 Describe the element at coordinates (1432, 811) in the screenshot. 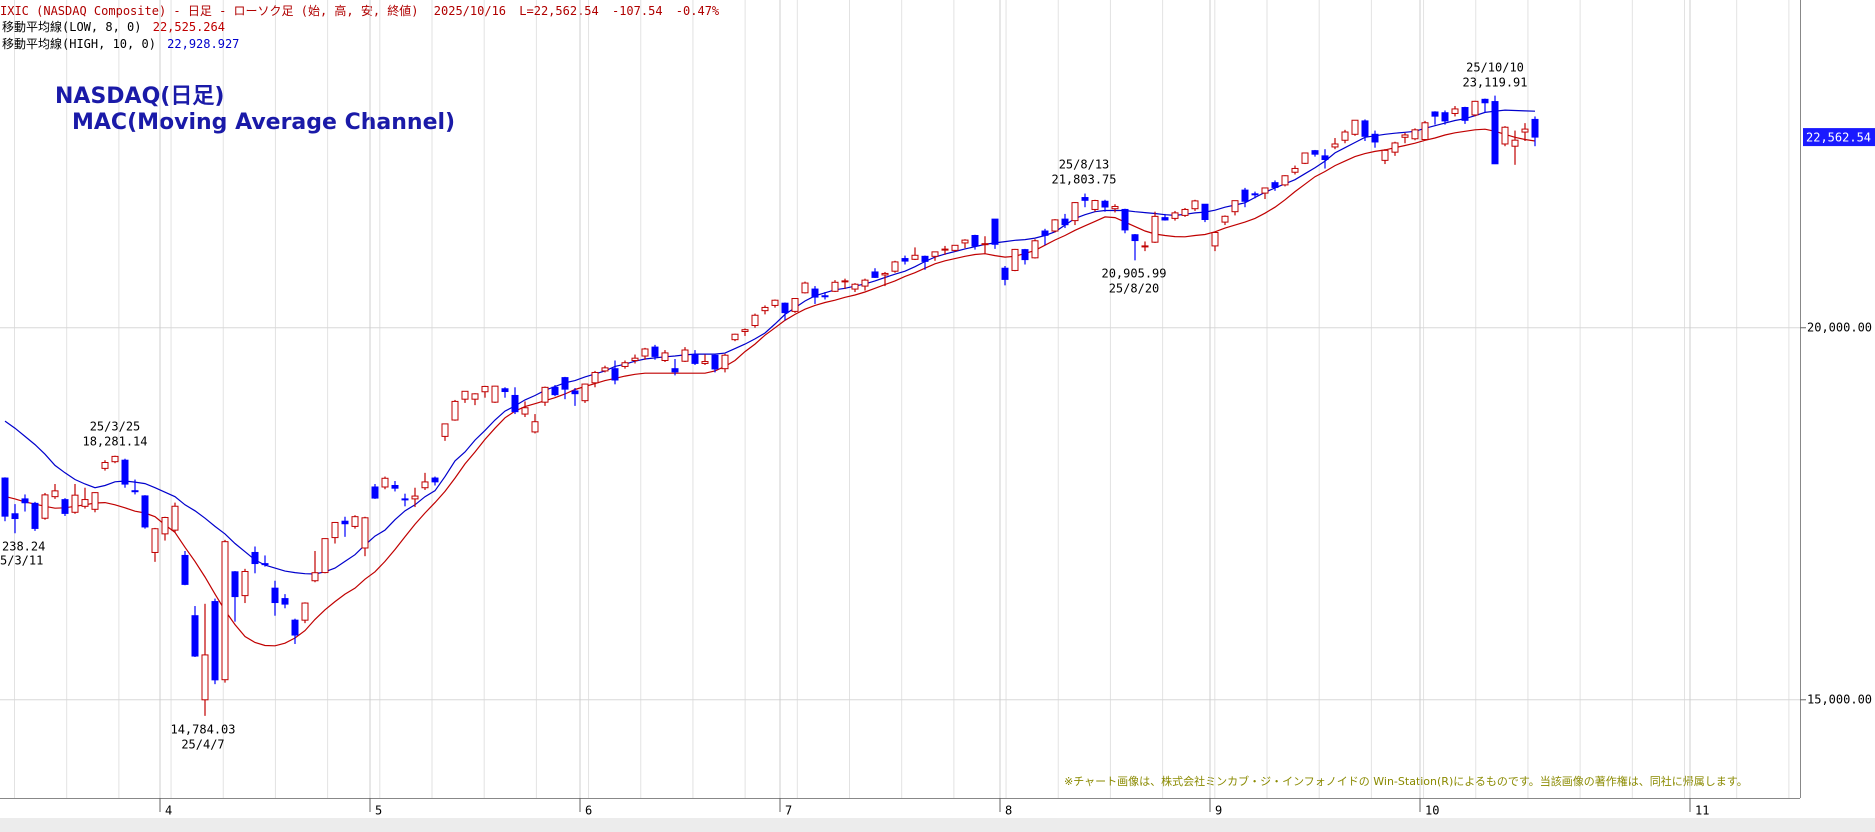

I see `x-tick-label: 10` at that location.